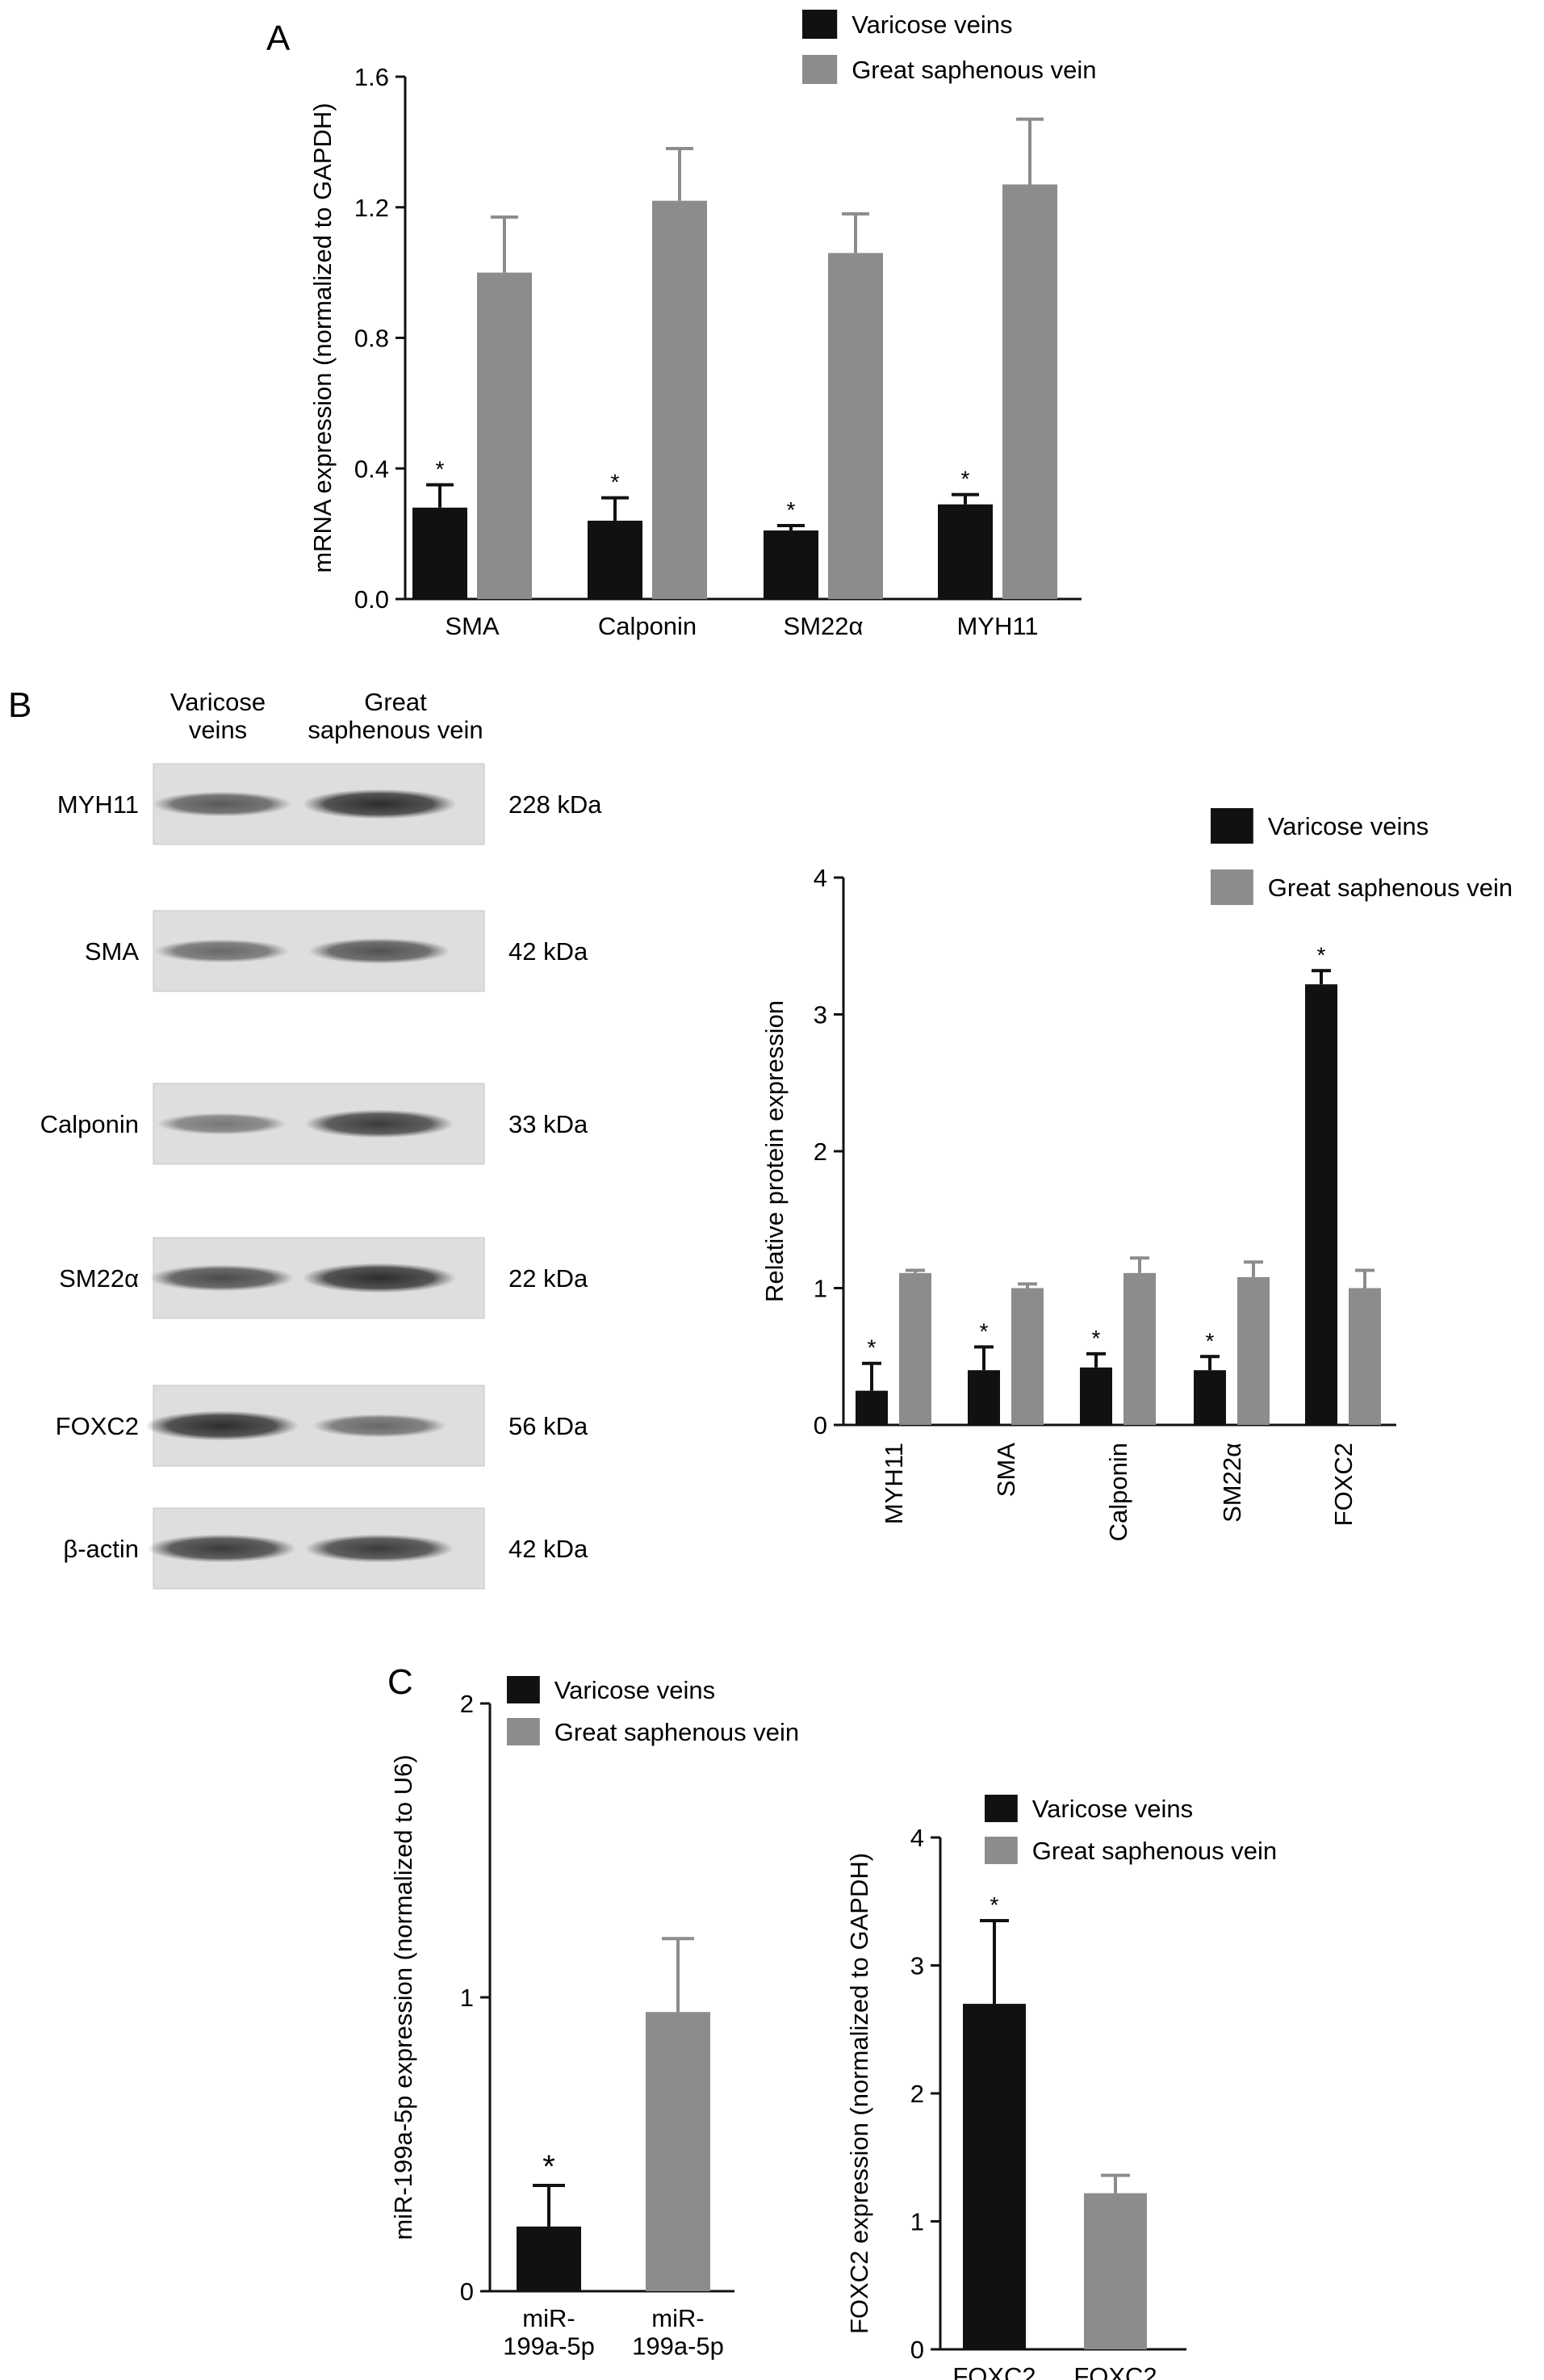 This screenshot has width=1544, height=2380. What do you see at coordinates (917, 2222) in the screenshot?
I see `y-tick-label: 1` at bounding box center [917, 2222].